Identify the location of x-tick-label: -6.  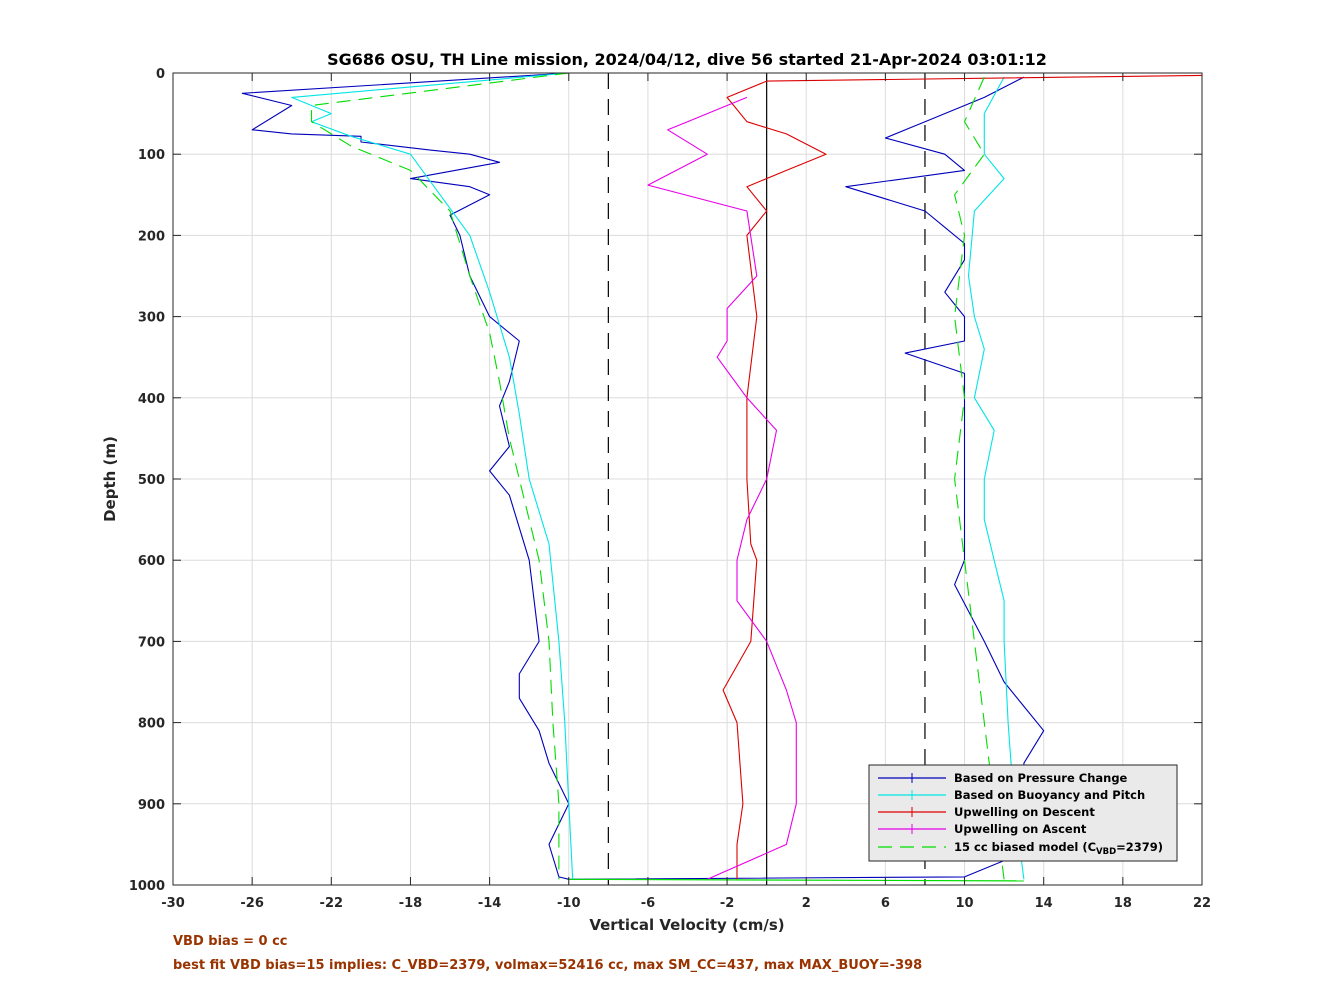
(648, 903).